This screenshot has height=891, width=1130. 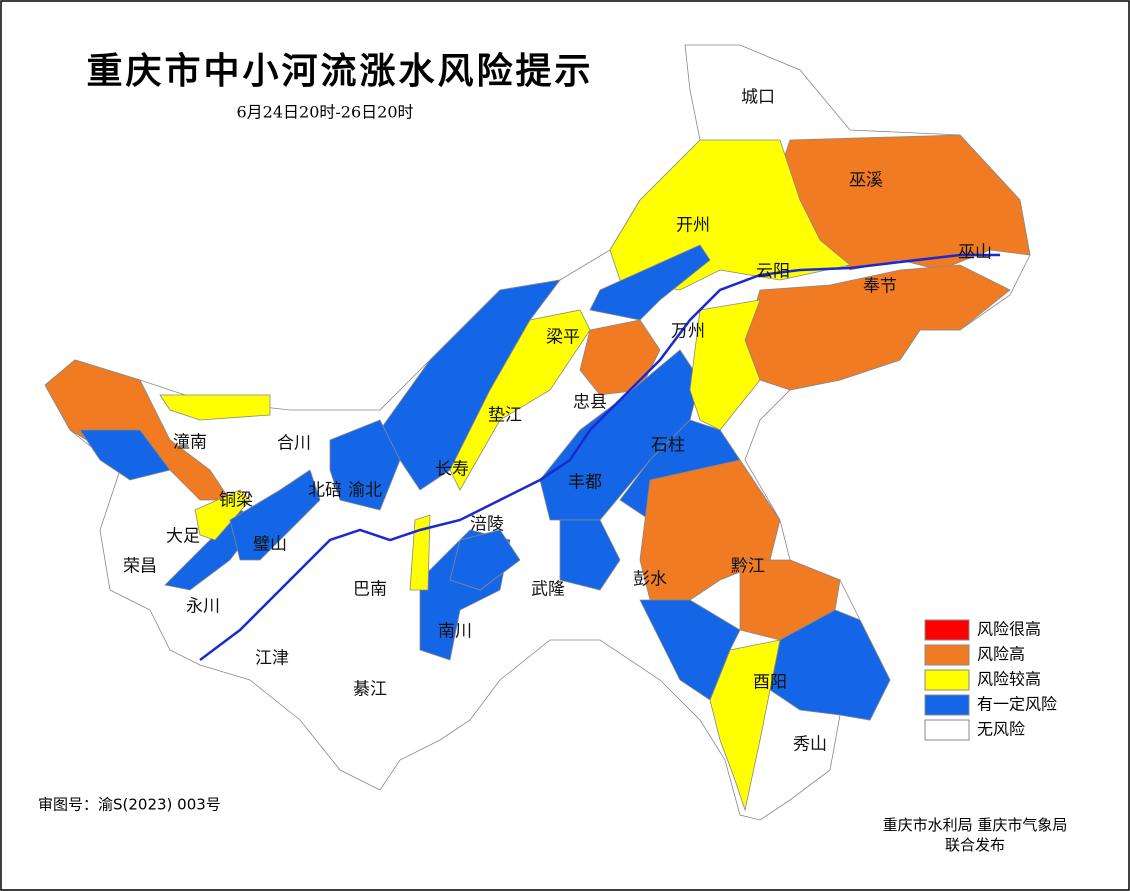 I want to click on district-label: 武隆, so click(x=548, y=590).